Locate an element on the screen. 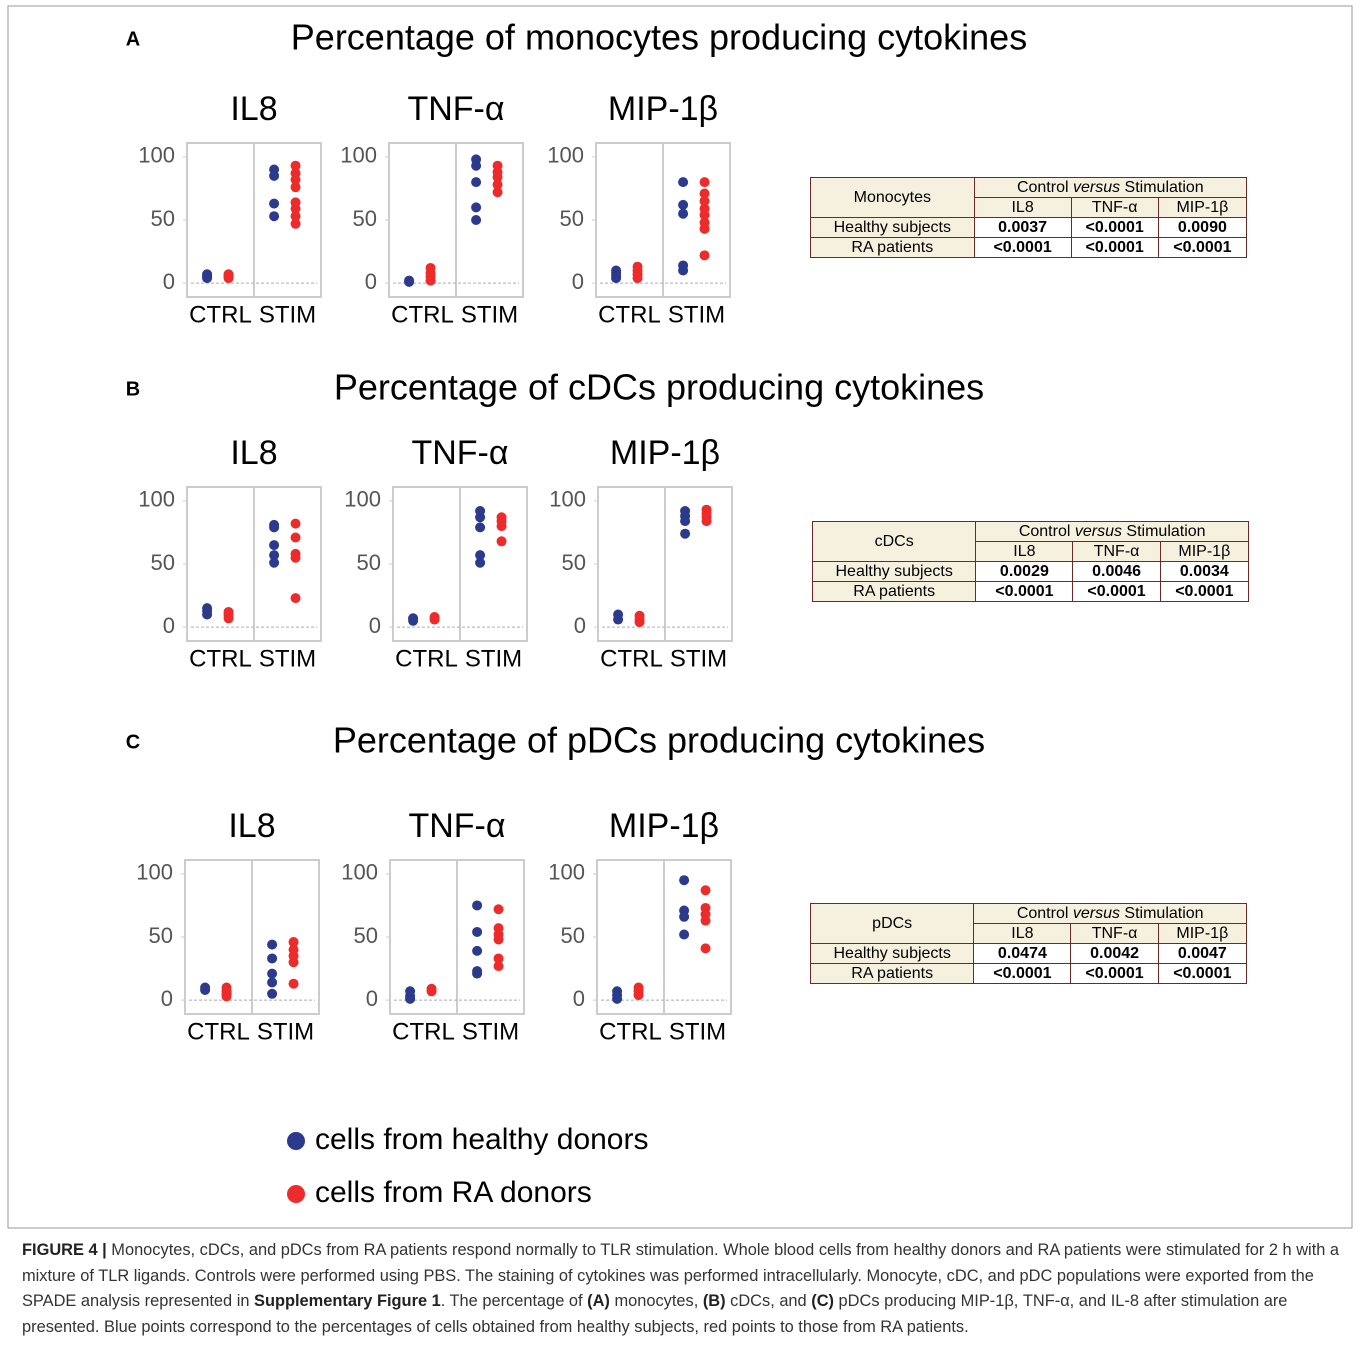 The image size is (1360, 1372). panel-letter: B is located at coordinates (133, 389).